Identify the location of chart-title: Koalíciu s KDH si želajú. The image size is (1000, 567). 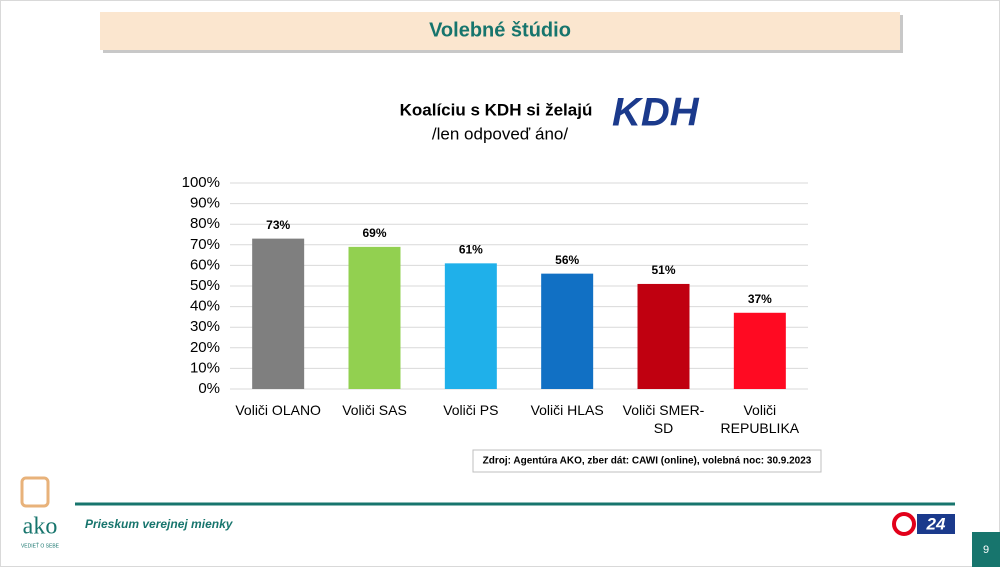
(496, 109).